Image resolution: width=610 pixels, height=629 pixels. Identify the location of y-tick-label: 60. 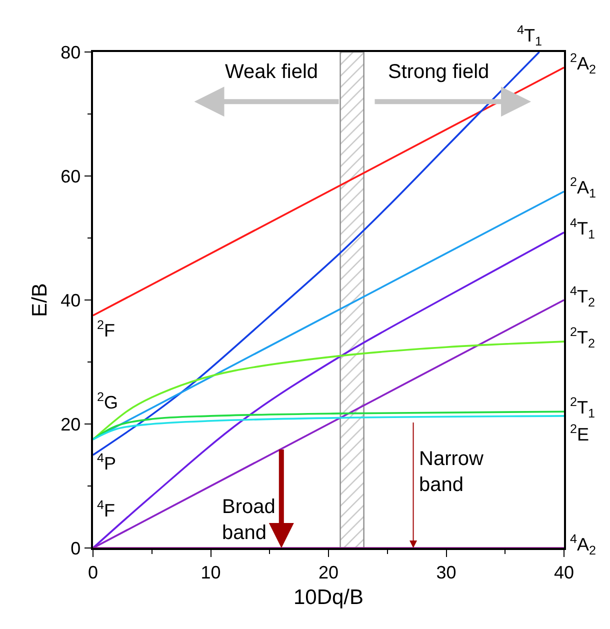
(70, 176).